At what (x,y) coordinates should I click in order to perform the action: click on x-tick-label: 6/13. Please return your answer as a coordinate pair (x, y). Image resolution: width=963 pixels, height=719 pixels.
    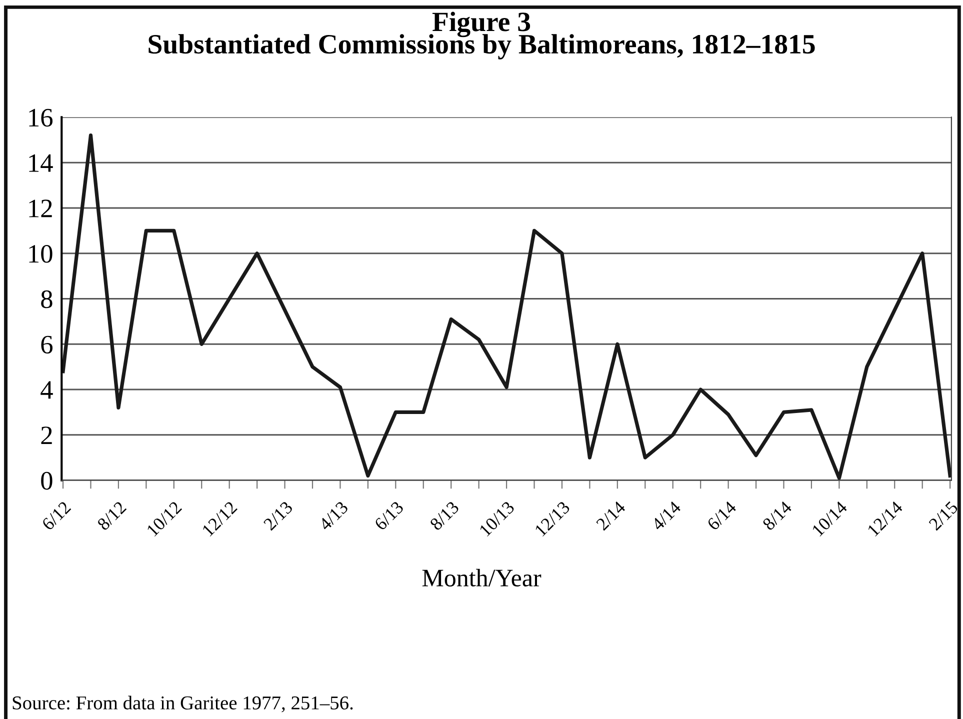
    Looking at the image, I should click on (389, 515).